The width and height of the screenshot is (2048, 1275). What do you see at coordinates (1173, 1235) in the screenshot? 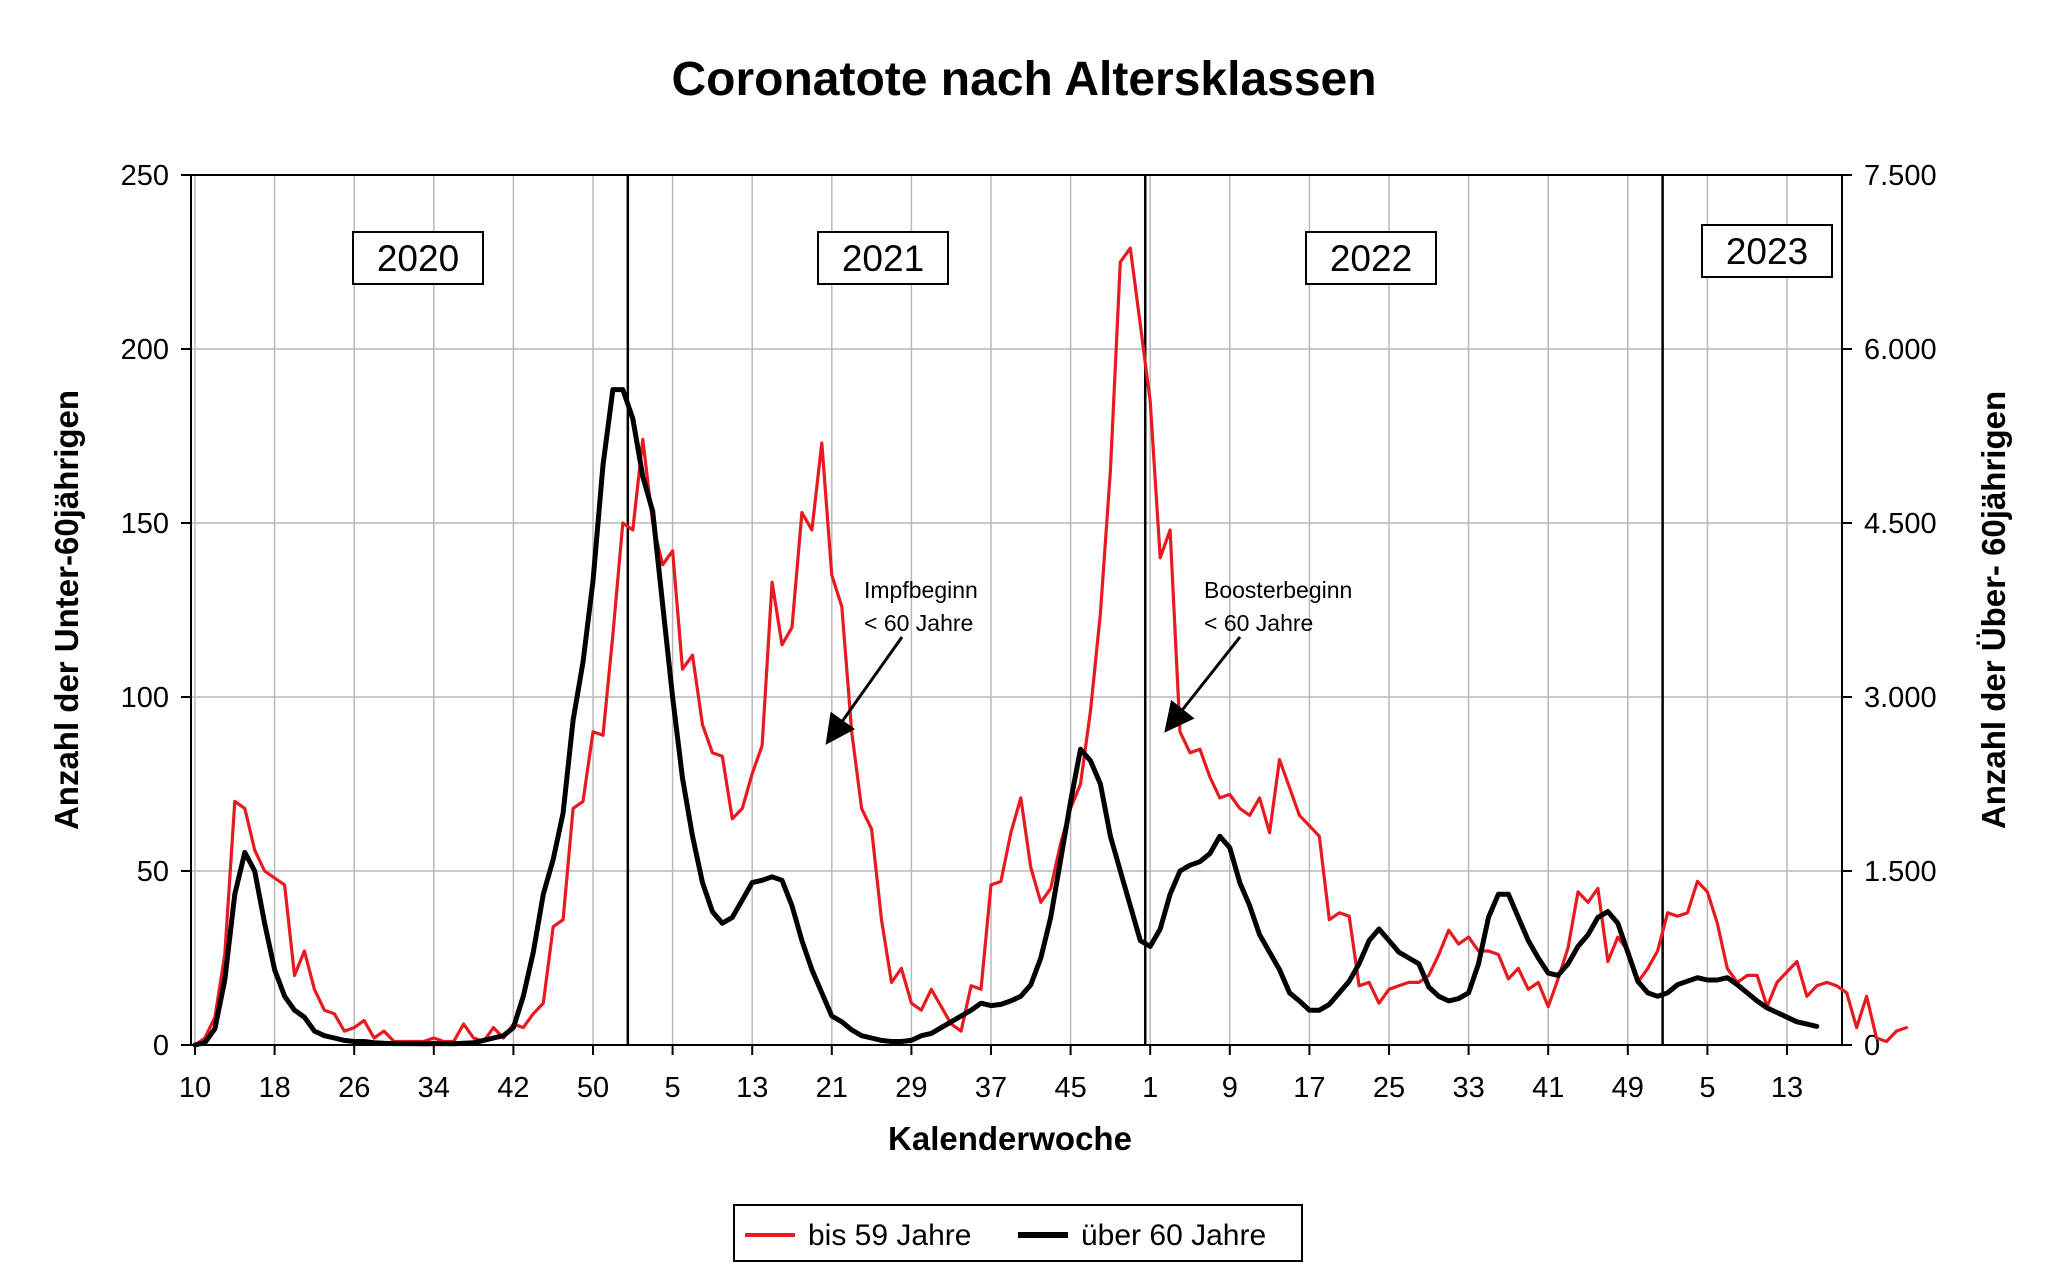
I see `legend-label: über 60 Jahre` at bounding box center [1173, 1235].